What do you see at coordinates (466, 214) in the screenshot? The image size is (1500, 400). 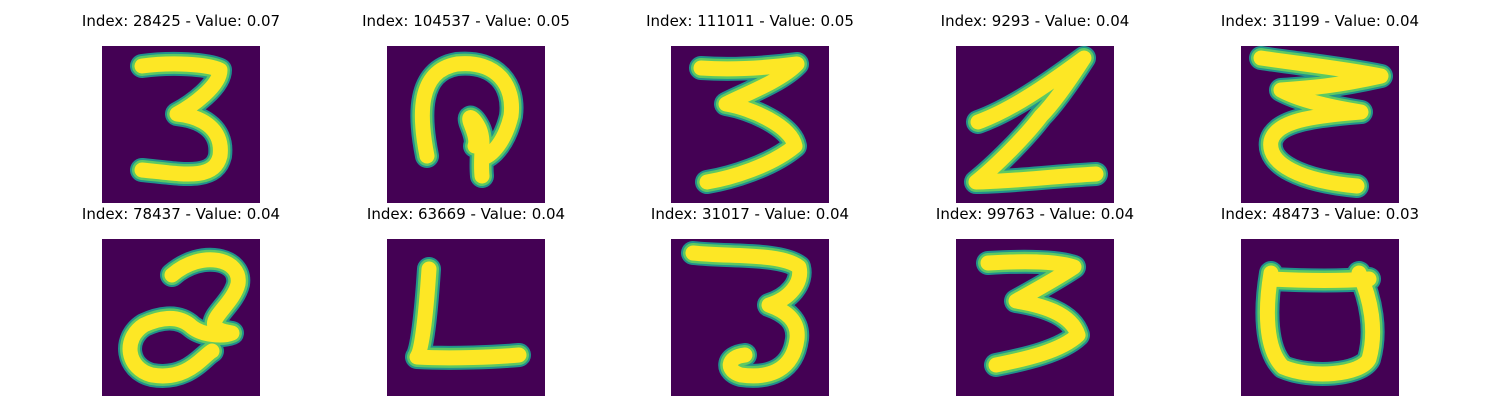 I see `image-title: Index: 63669 - Value: 0.04` at bounding box center [466, 214].